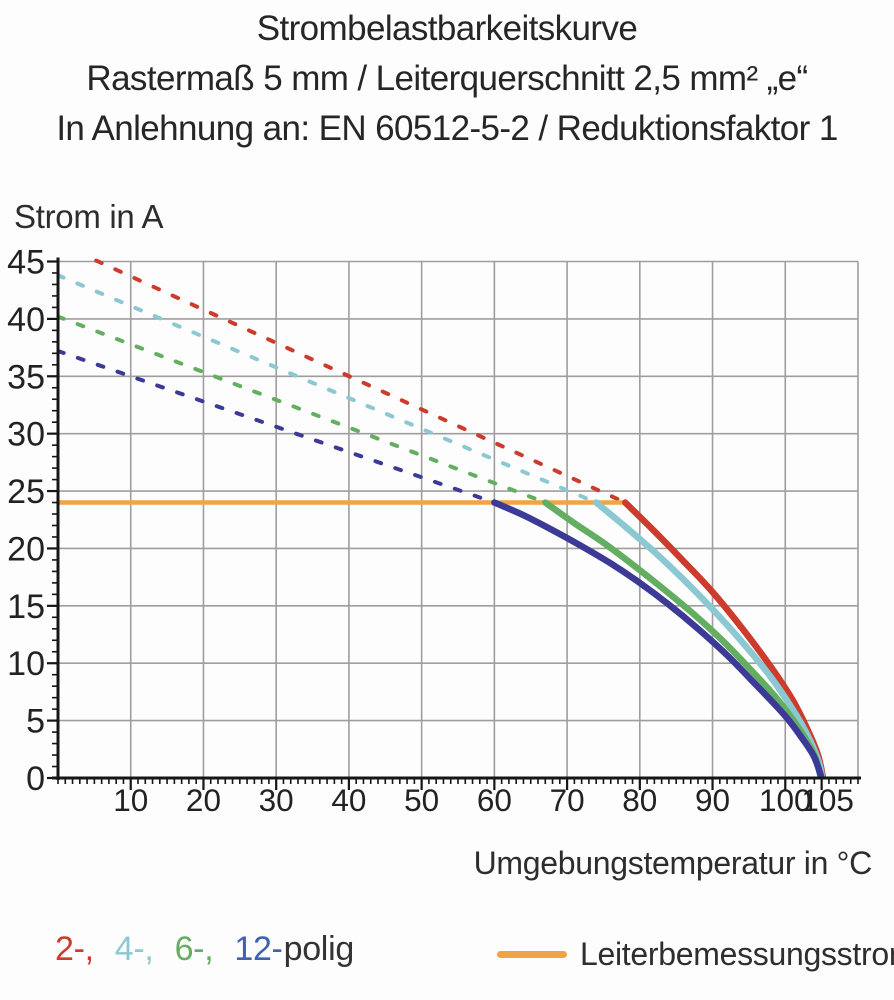 The height and width of the screenshot is (1000, 894). Describe the element at coordinates (26, 549) in the screenshot. I see `y-tick-label: 20` at that location.